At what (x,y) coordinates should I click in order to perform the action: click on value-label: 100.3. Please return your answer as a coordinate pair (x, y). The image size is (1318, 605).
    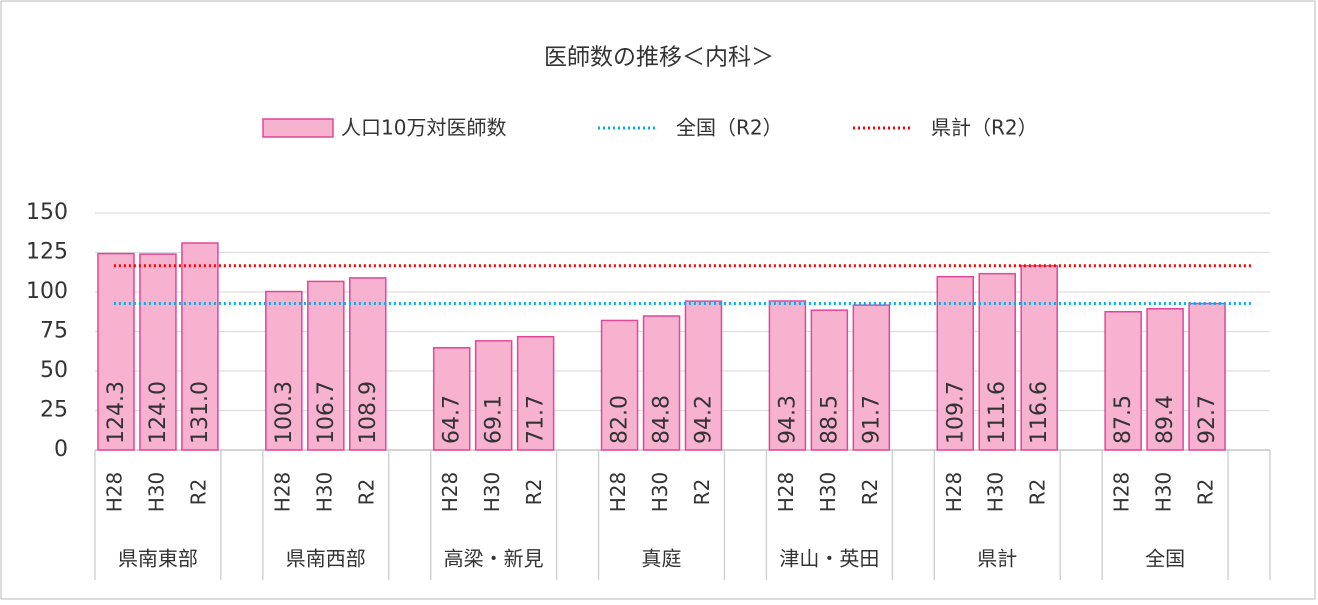
    Looking at the image, I should click on (284, 412).